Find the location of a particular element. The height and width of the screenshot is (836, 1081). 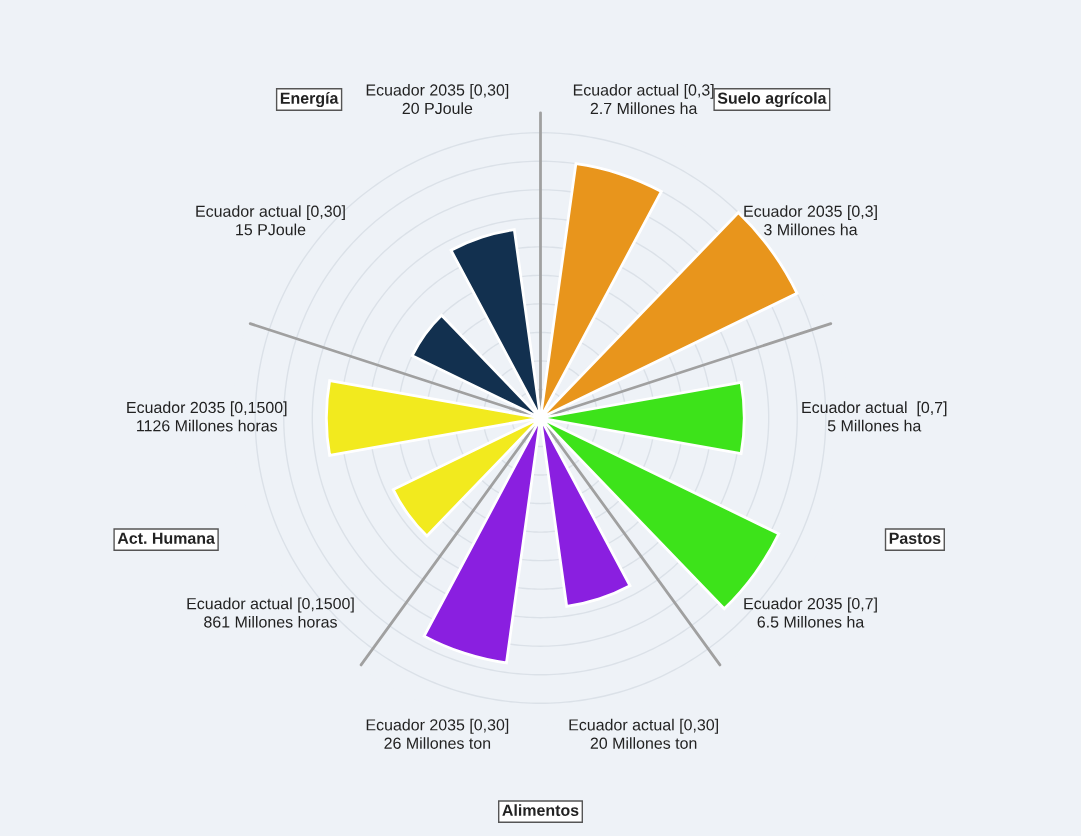

text: Suelo agrícola is located at coordinates (772, 99).